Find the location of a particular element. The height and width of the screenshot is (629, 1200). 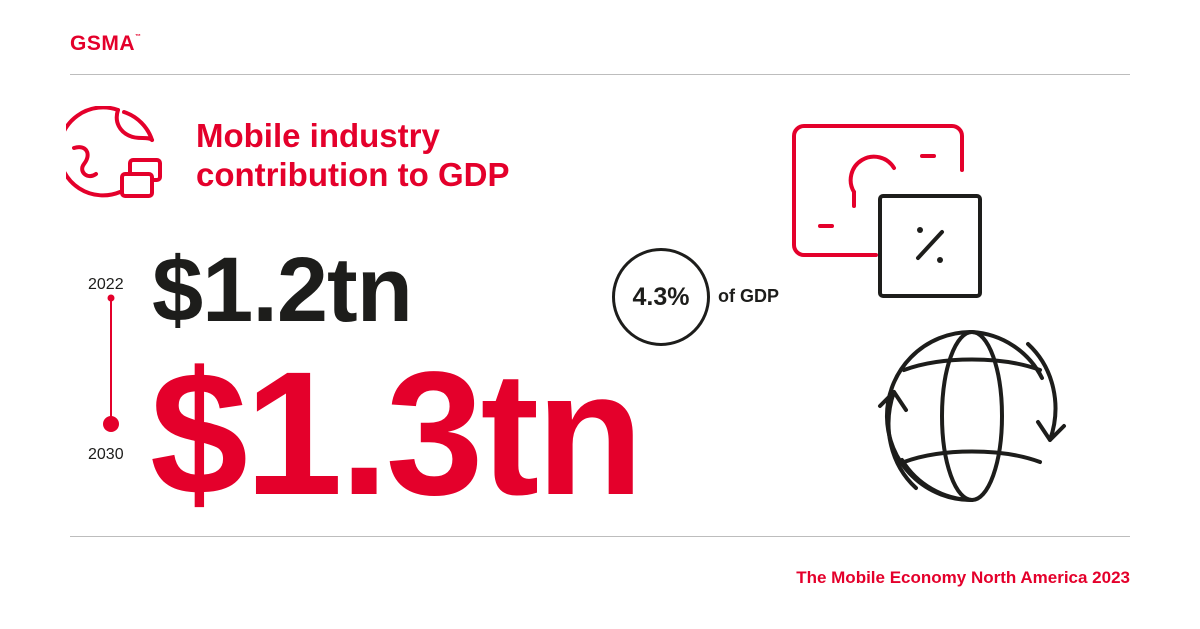

globe-rotate-icon is located at coordinates (972, 416).